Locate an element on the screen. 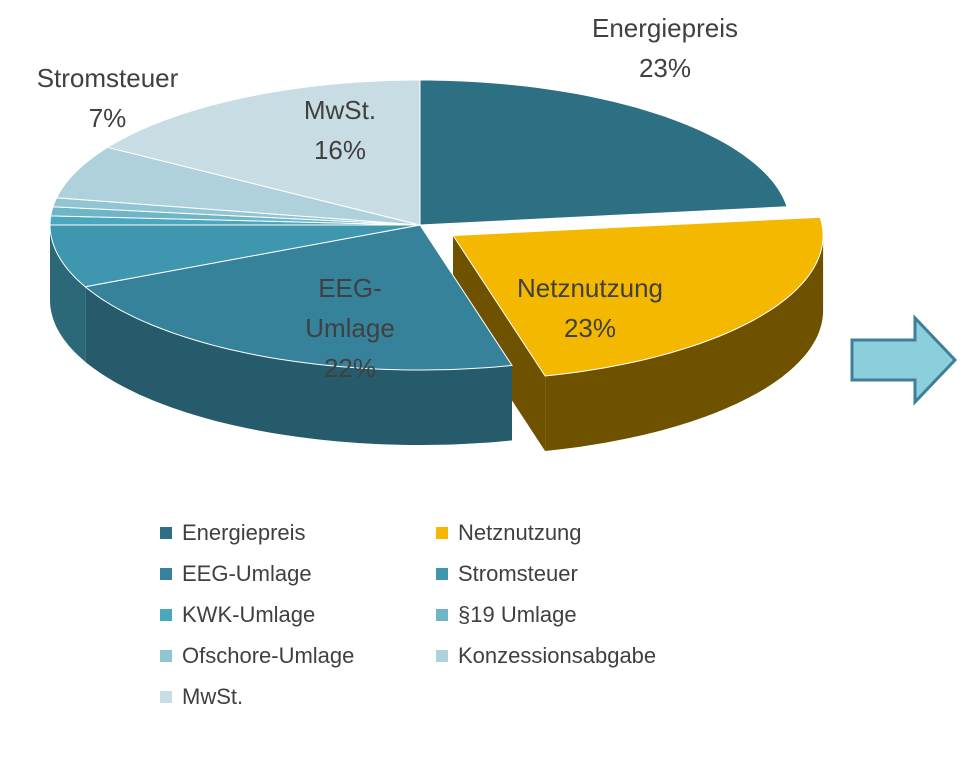  slice-label-name: Stromsteuer is located at coordinates (107, 78).